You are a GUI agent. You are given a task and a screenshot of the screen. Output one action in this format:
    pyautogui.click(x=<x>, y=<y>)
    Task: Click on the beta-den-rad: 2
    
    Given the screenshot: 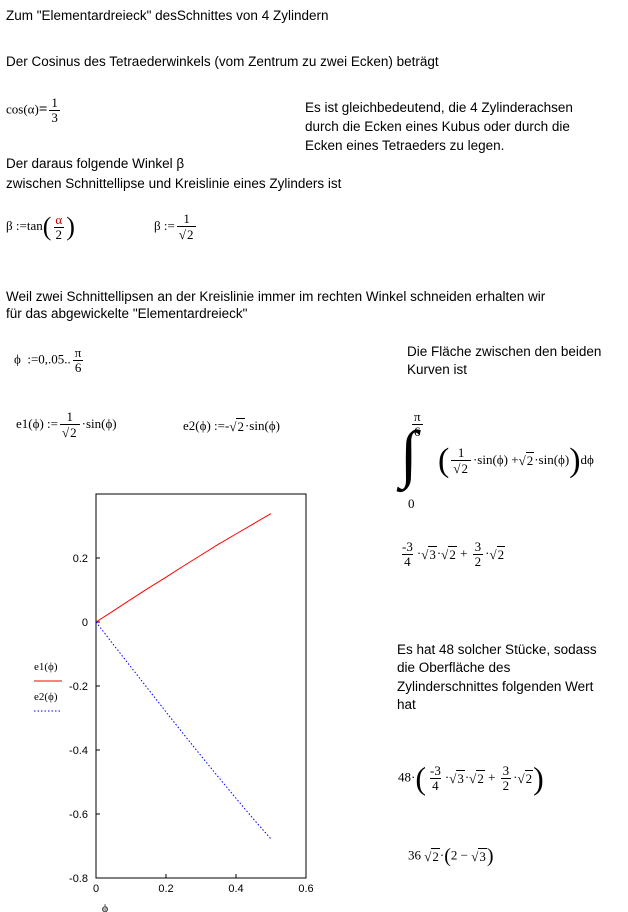 What is the action you would take?
    pyautogui.click(x=190, y=234)
    